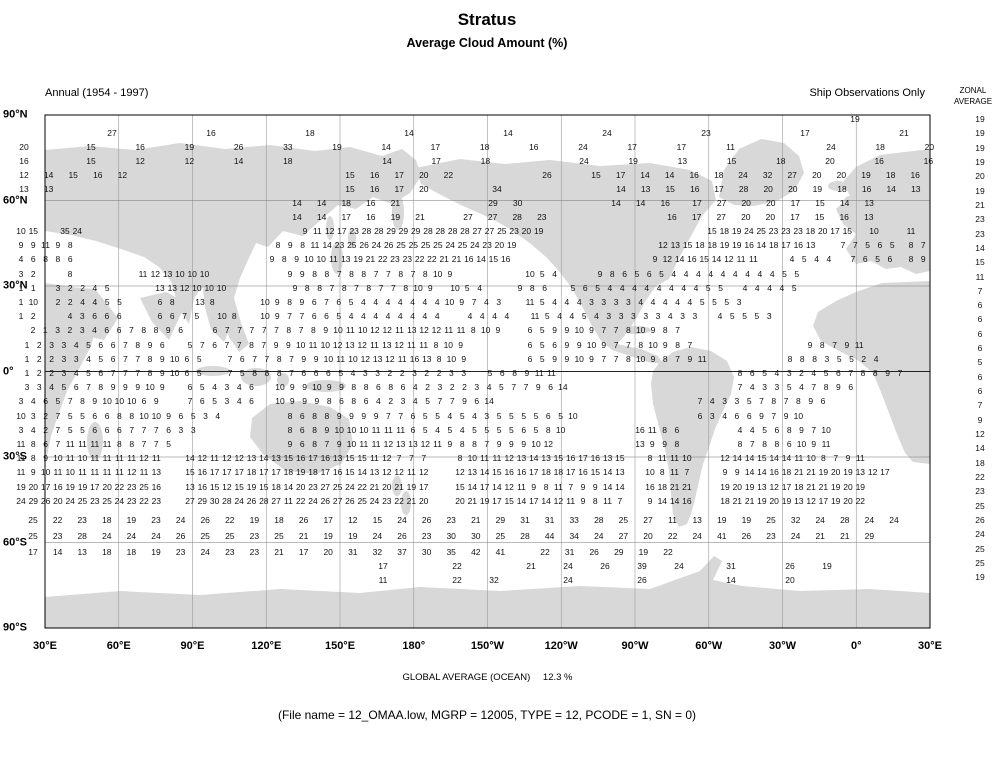  Describe the element at coordinates (517, 202) in the screenshot. I see `cloud-amount-value: 30` at that location.